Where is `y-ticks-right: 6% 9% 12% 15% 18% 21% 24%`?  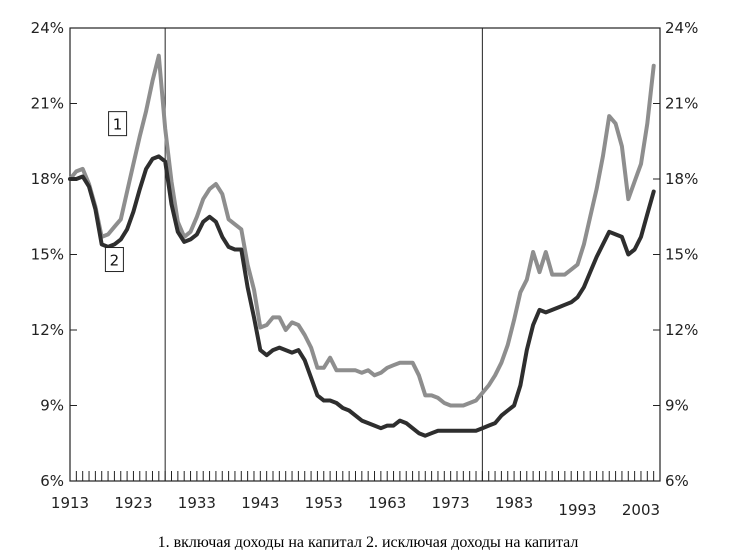 y-ticks-right: 6% 9% 12% 15% 18% 21% 24% is located at coordinates (675, 254).